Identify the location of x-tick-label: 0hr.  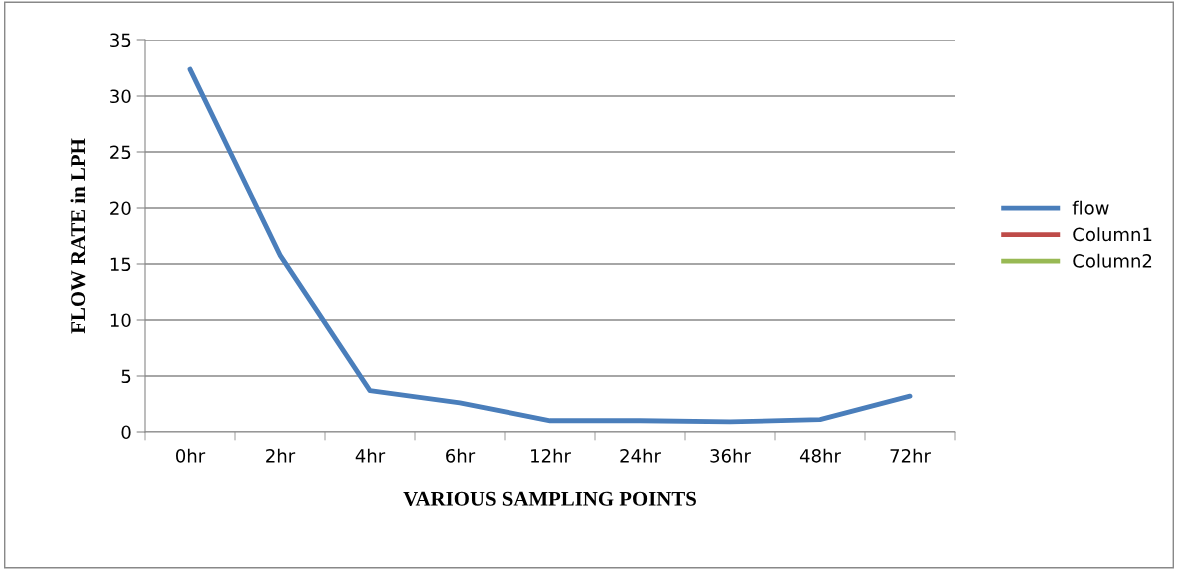
(191, 455).